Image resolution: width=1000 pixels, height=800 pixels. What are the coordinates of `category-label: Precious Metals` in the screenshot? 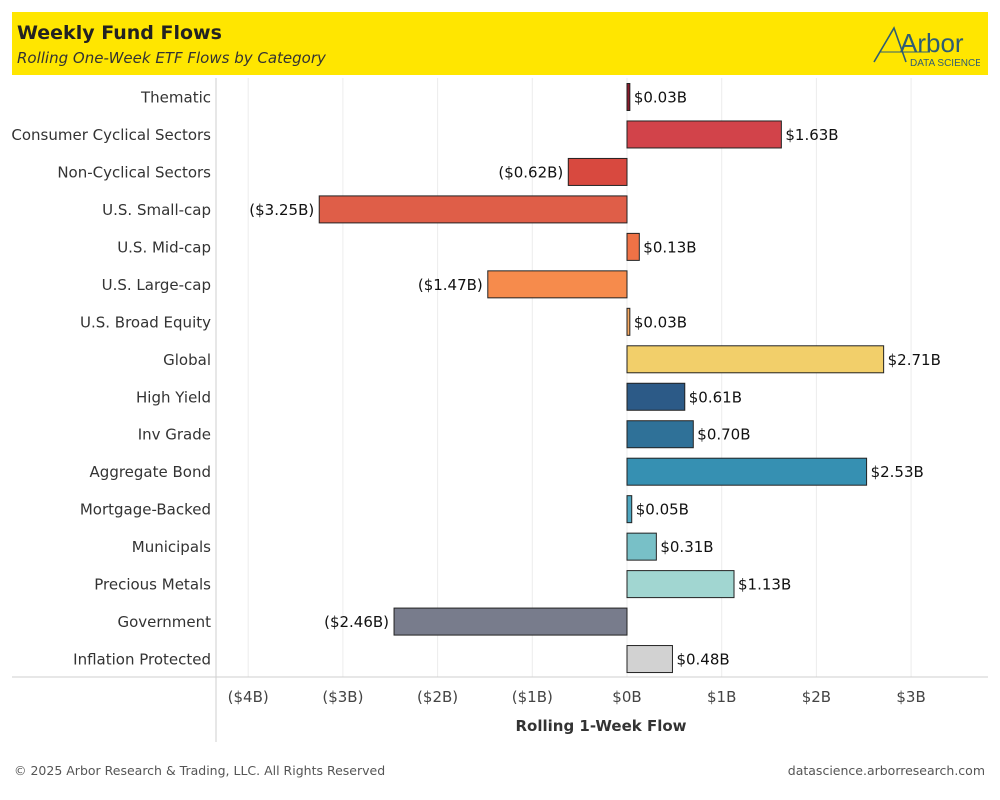 It's located at (152, 585).